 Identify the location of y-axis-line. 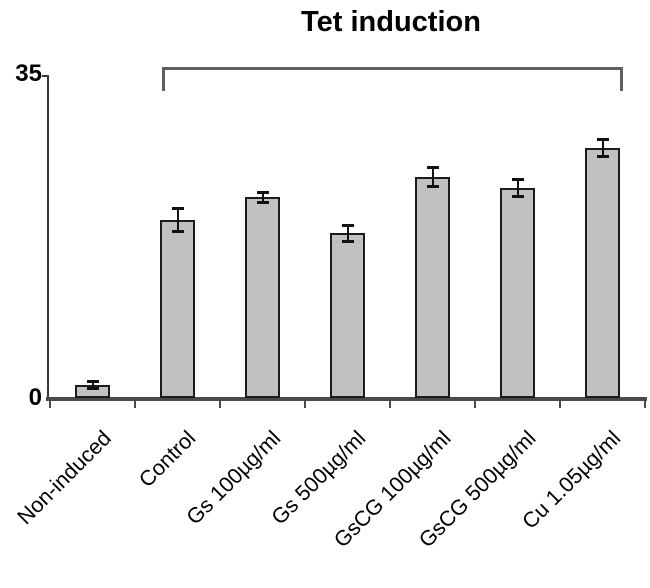
(48, 237).